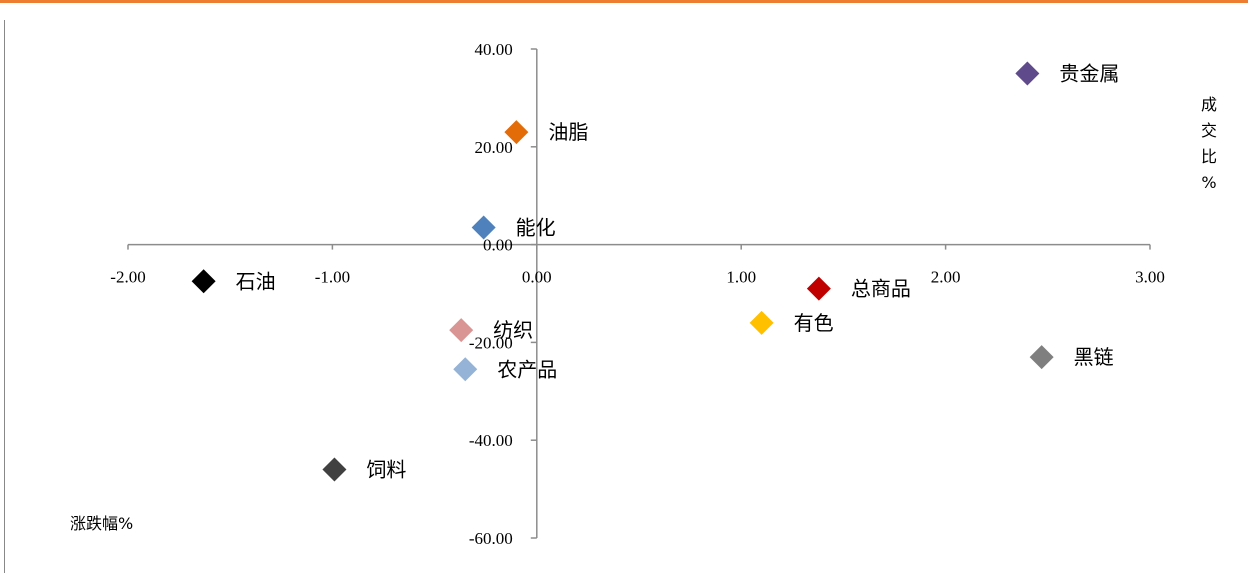 The width and height of the screenshot is (1248, 573). I want to click on y-axis-label-char: 比, so click(1209, 156).